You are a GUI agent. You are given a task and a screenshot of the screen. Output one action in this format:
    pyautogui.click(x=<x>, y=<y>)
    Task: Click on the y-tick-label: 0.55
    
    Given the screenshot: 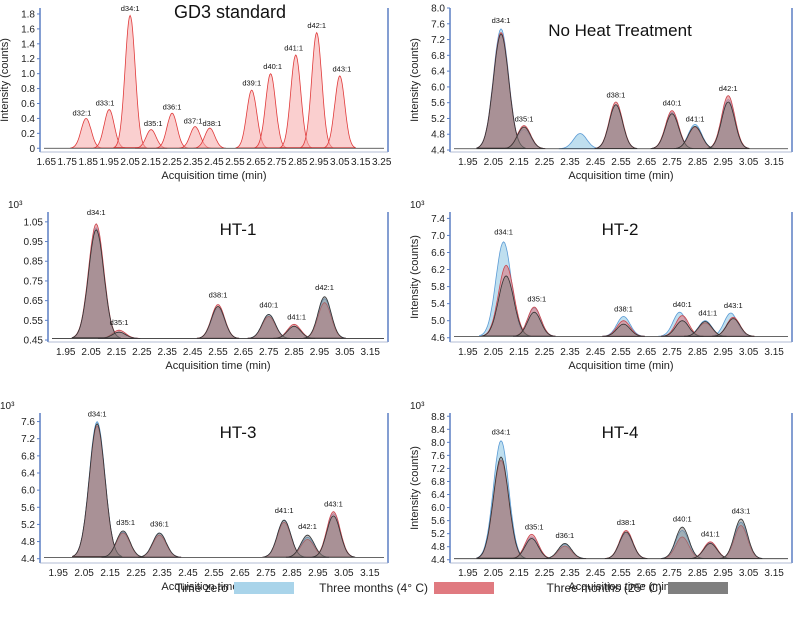 What is the action you would take?
    pyautogui.click(x=34, y=321)
    